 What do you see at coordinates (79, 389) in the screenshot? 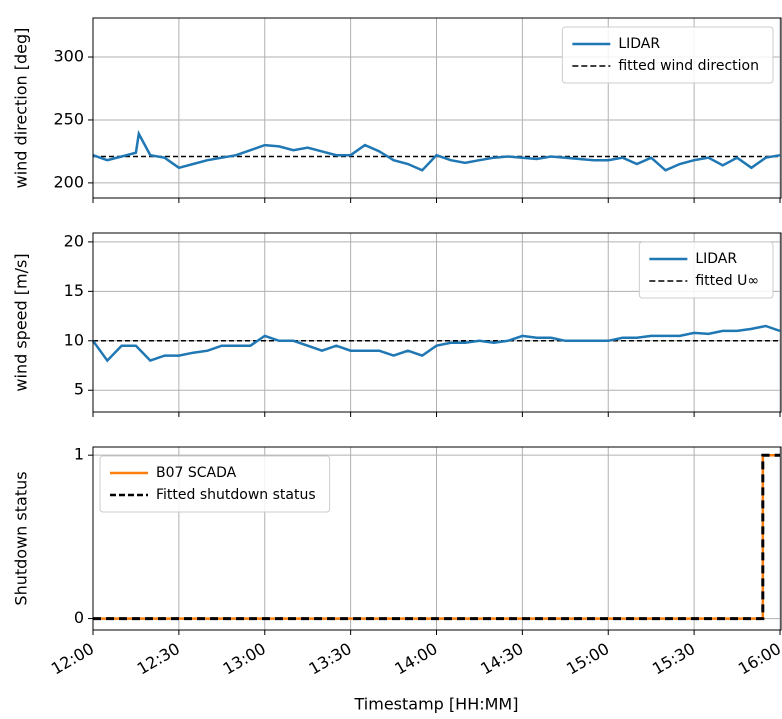
I see `y-tick-label: 5` at bounding box center [79, 389].